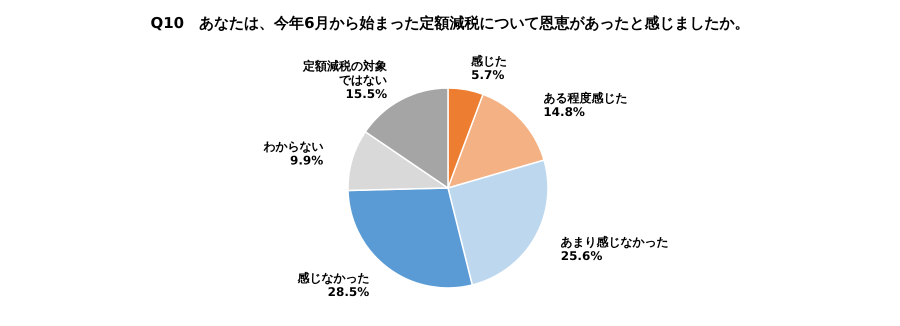 This screenshot has height=326, width=900. I want to click on slice-label: 感じた, so click(489, 61).